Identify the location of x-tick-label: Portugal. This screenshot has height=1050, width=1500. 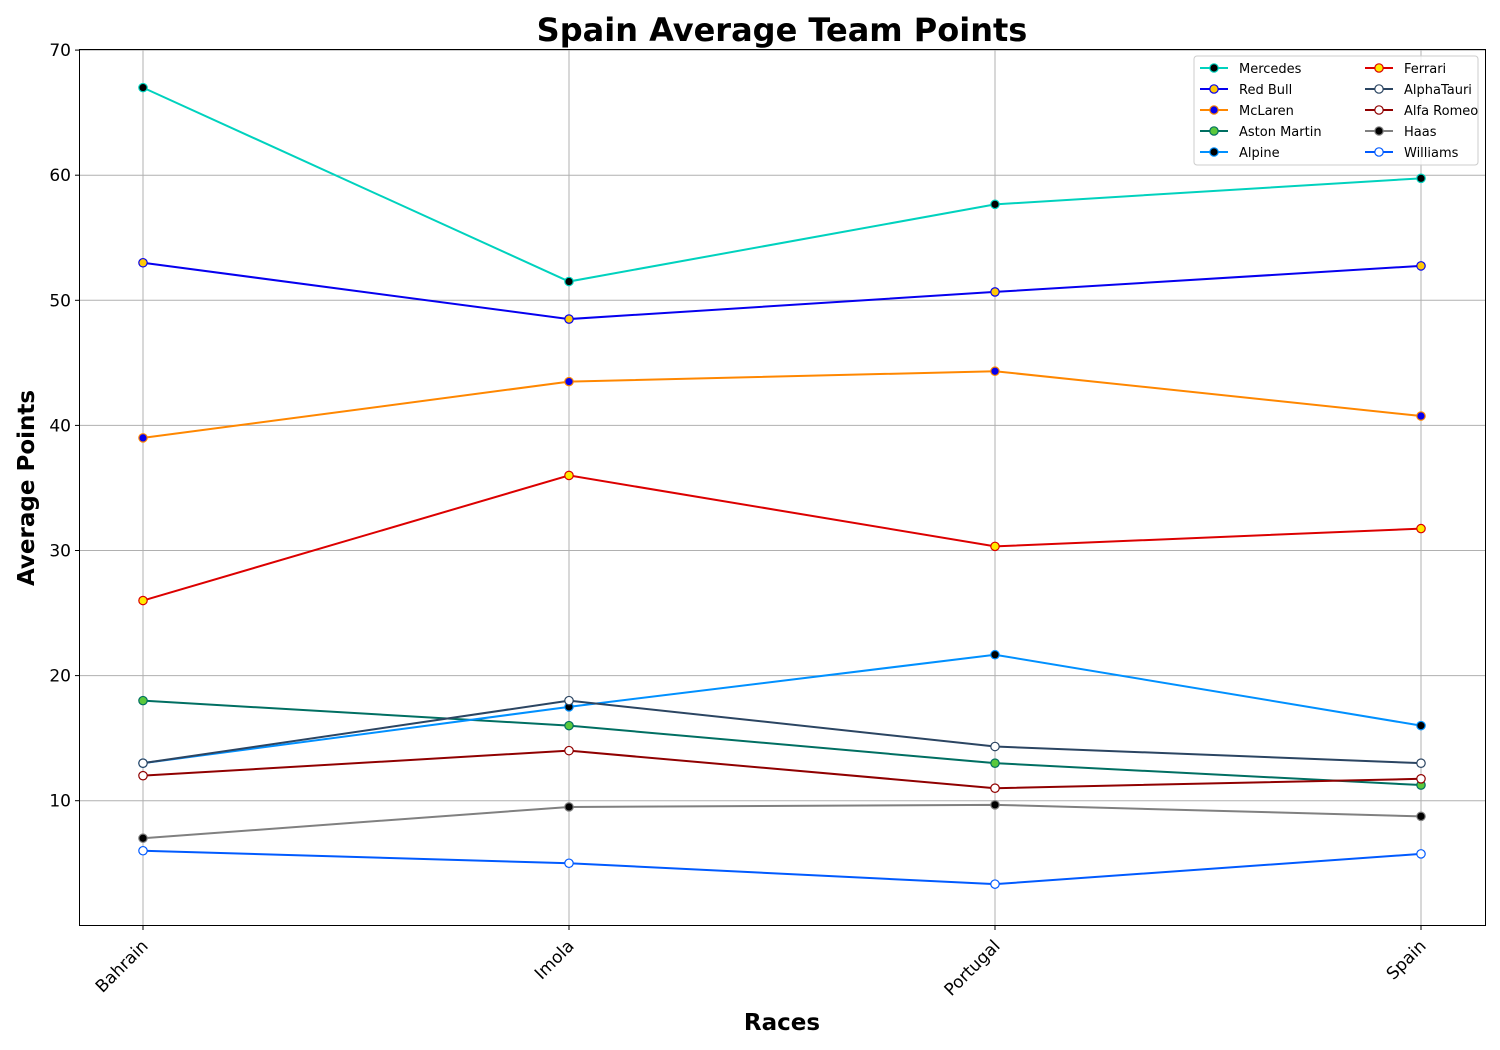
(973, 968).